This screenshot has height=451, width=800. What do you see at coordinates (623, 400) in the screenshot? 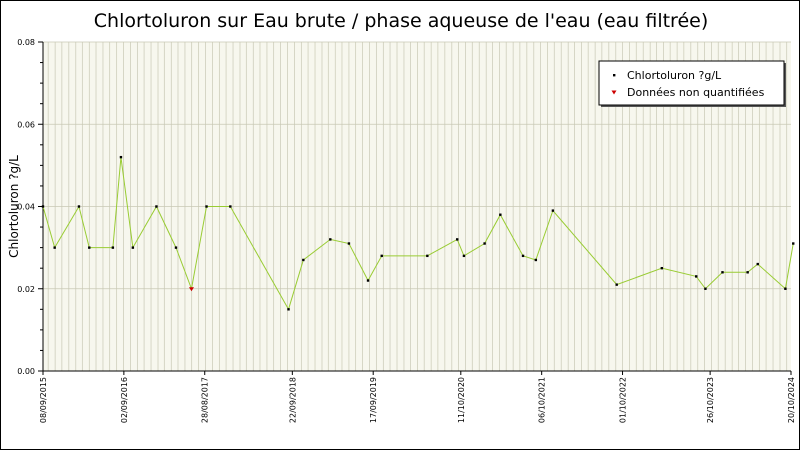
I see `x-tick-label: 01/10/2022` at bounding box center [623, 400].